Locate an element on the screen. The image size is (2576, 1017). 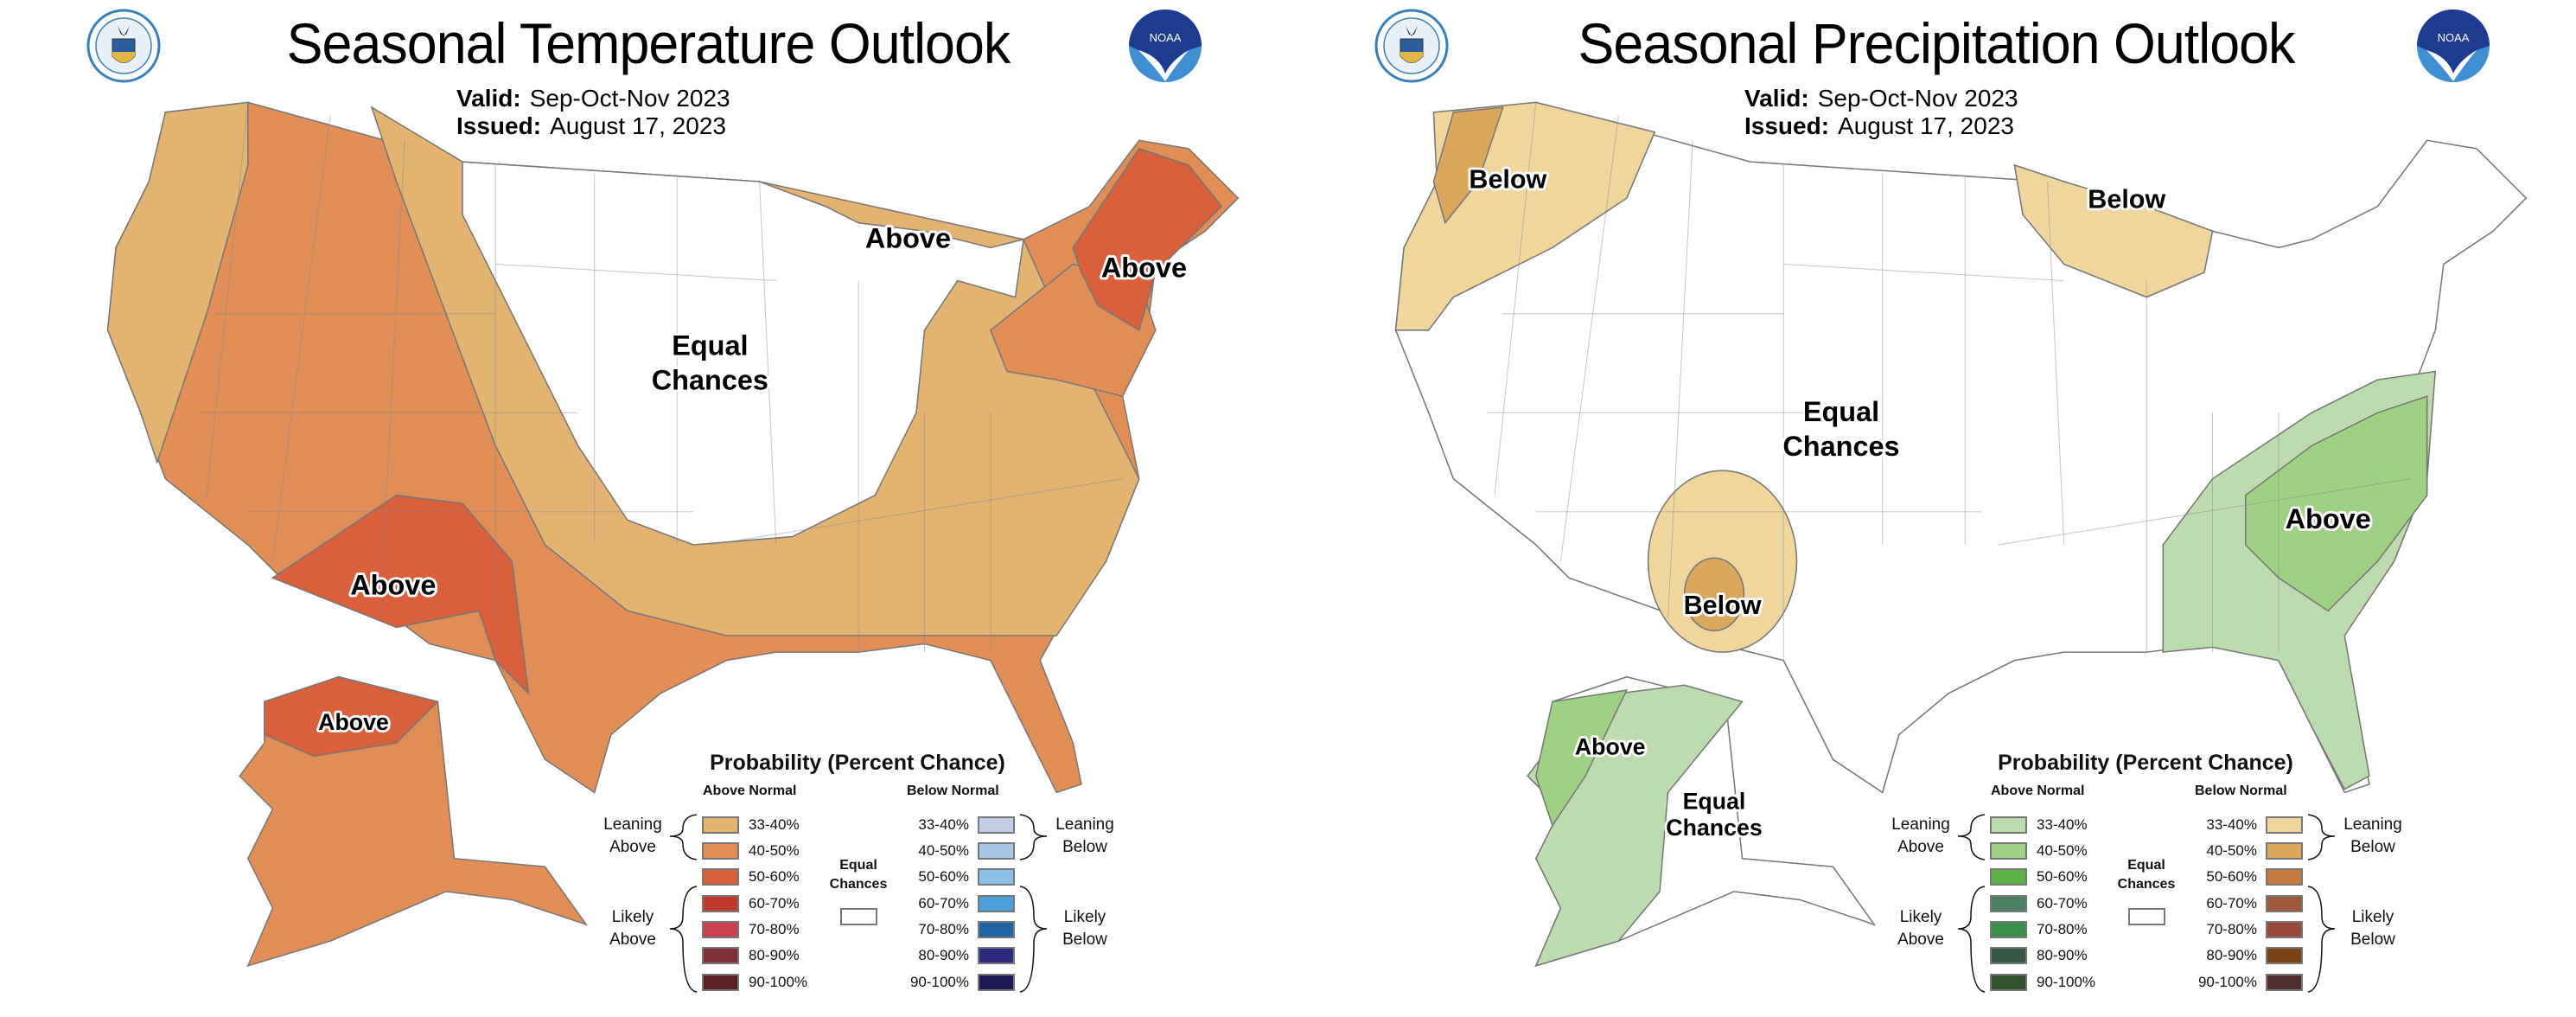
map-label-above-west: Above is located at coordinates (393, 584).